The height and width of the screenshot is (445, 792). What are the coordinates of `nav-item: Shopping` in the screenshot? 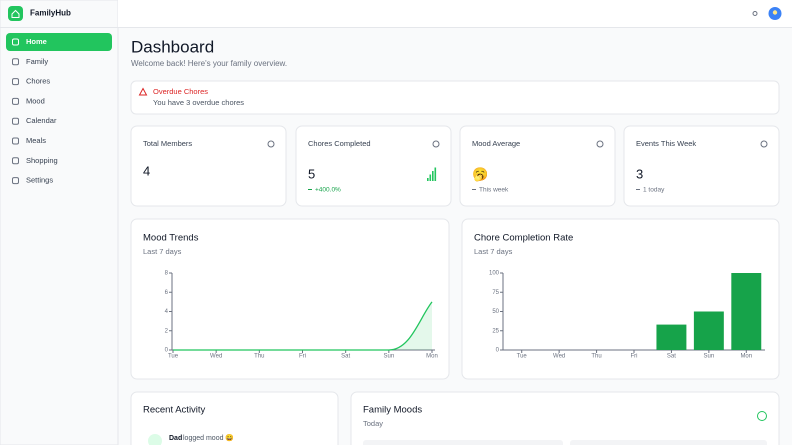 It's located at (42, 160).